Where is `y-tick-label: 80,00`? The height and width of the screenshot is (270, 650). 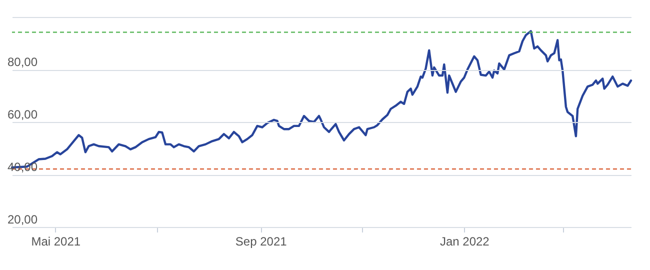 y-tick-label: 80,00 is located at coordinates (23, 62).